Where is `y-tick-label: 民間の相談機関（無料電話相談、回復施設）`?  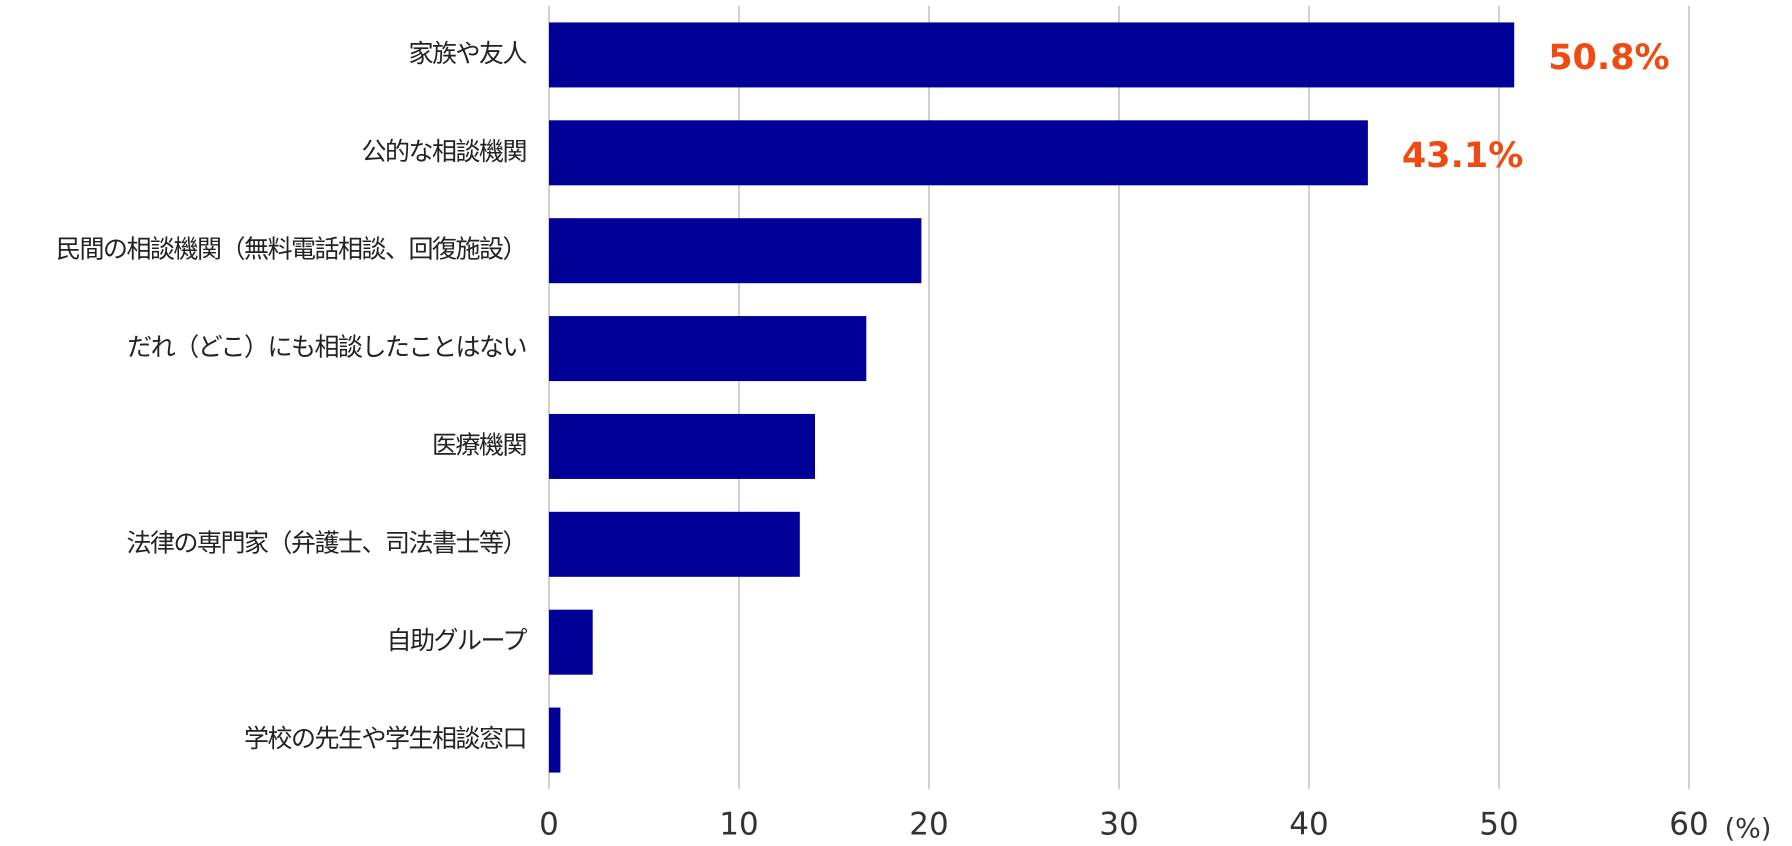
y-tick-label: 民間の相談機関（無料電話相談、回復施設） is located at coordinates (291, 249).